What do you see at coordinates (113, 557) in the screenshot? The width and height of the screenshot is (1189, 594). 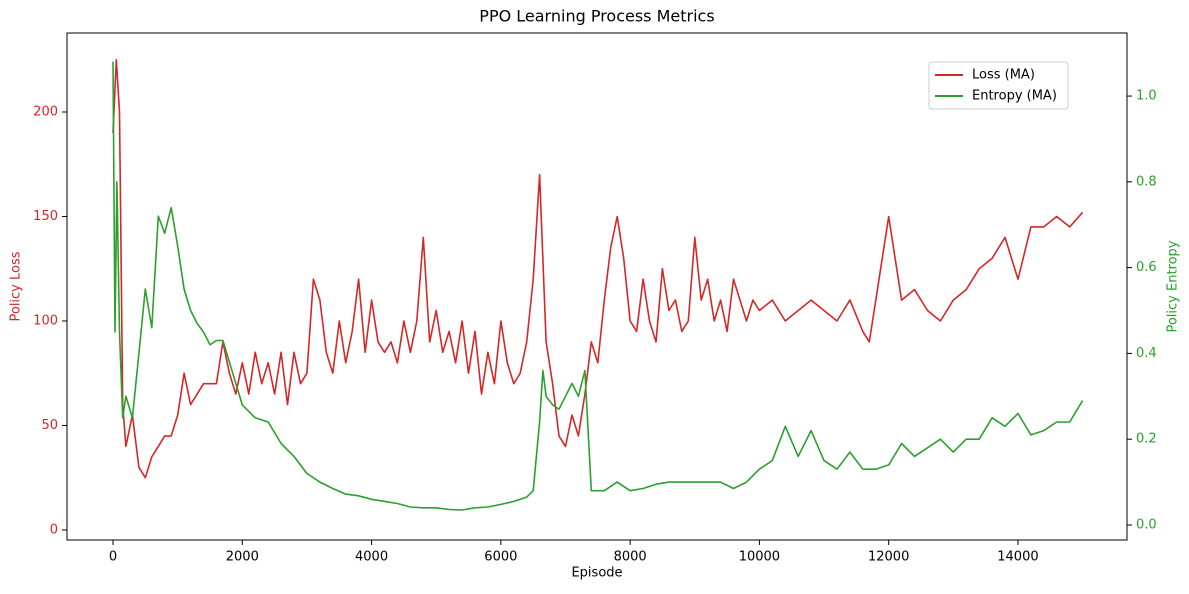 I see `x-tick-label: 0` at bounding box center [113, 557].